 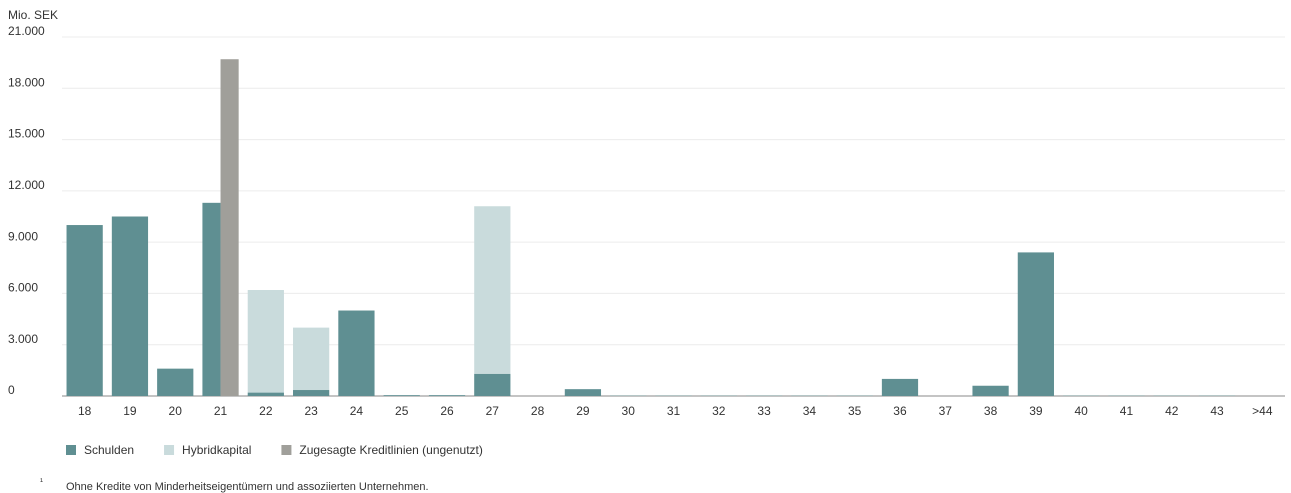 I want to click on x-tick-label: 32, so click(x=719, y=411).